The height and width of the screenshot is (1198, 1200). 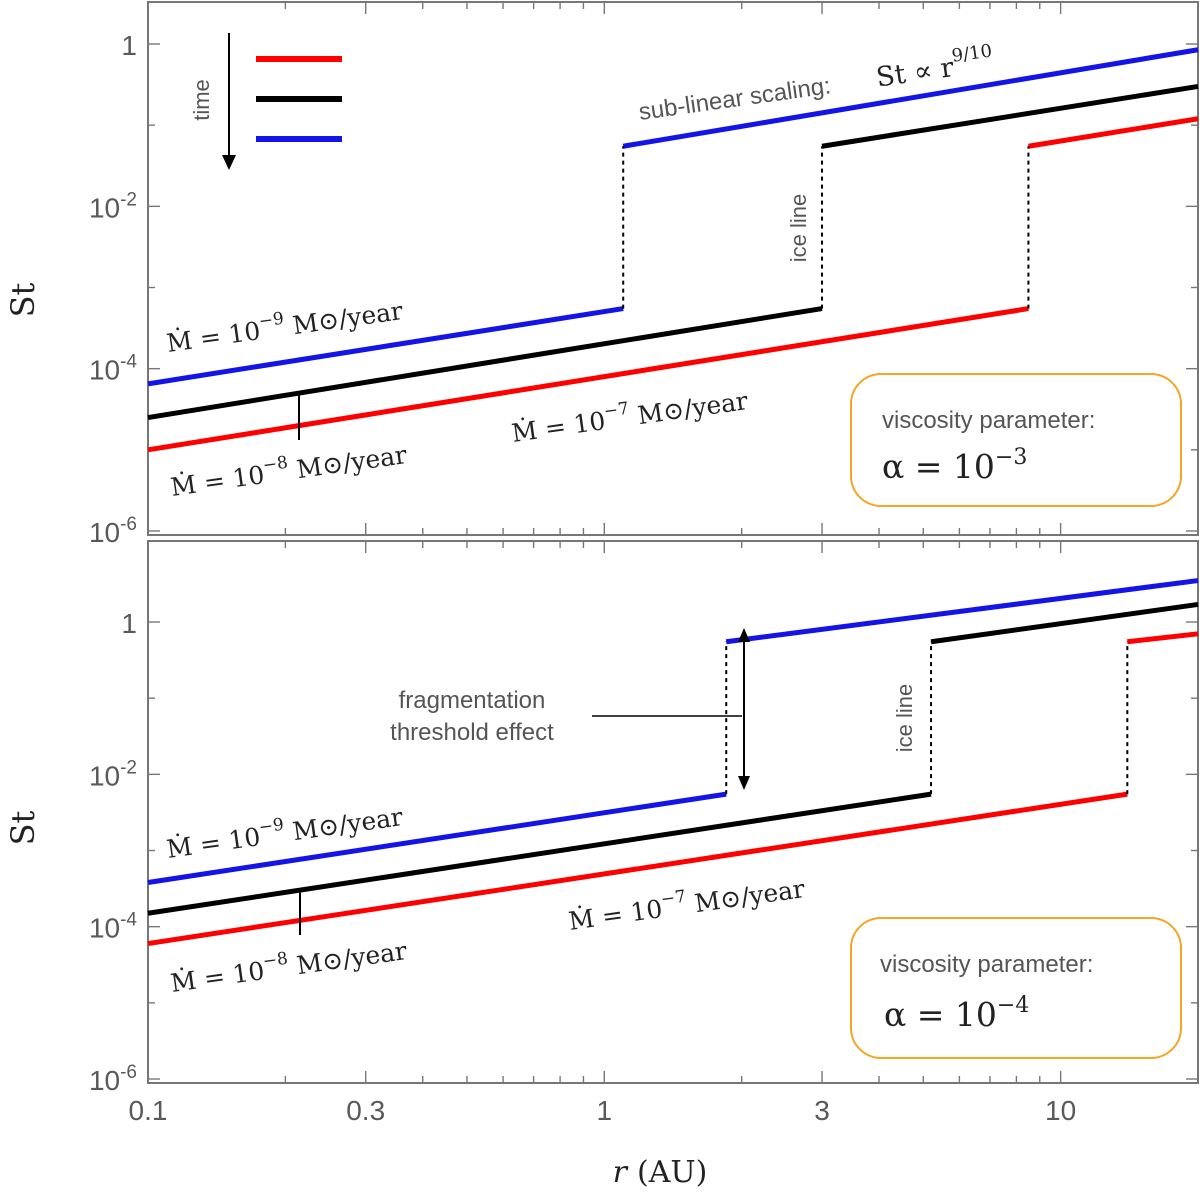 I want to click on bottom-mdot-red-label: Ṁ = 10−7 M⊙/year, so click(x=686, y=903).